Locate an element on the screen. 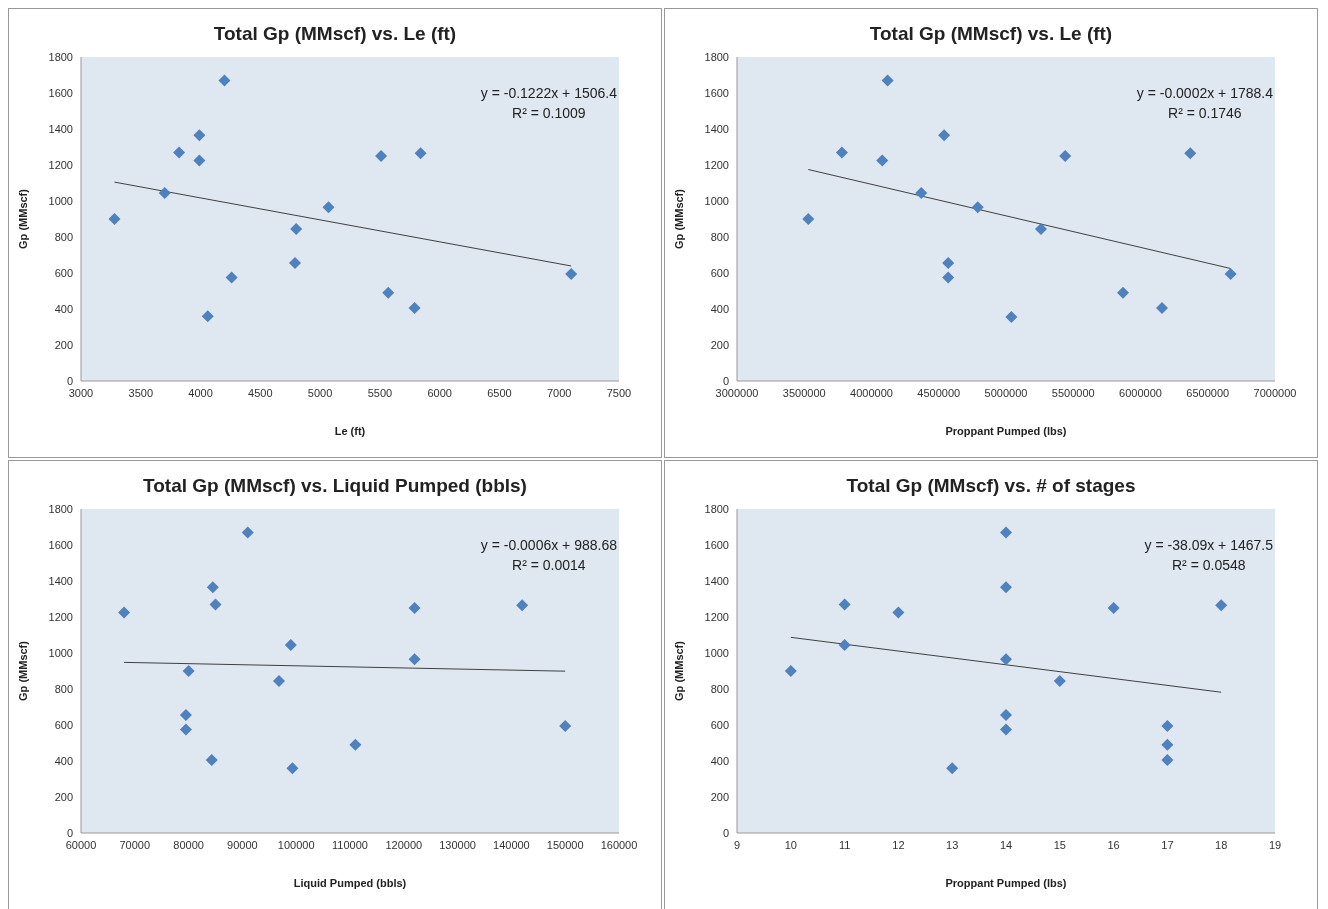 The width and height of the screenshot is (1328, 909). x-tick-label: 3000000 is located at coordinates (737, 392).